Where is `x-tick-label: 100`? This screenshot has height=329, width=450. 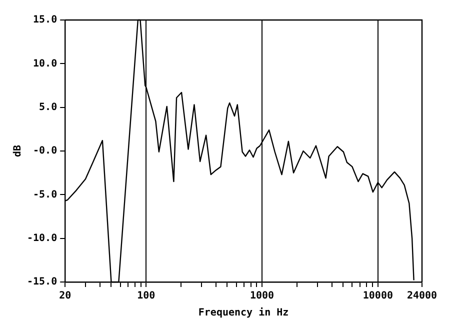
x-tick-label: 100 is located at coordinates (146, 296).